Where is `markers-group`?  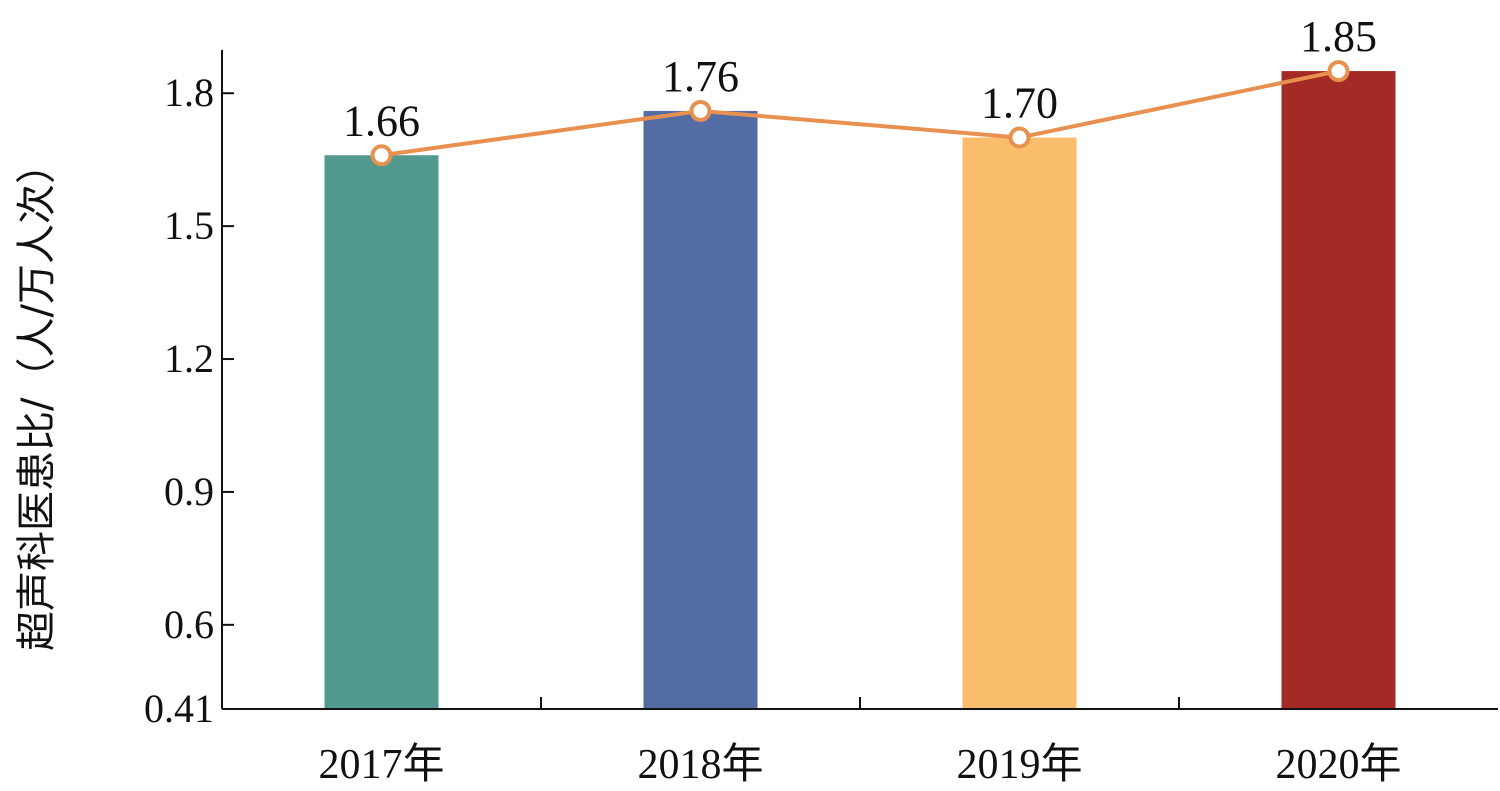 markers-group is located at coordinates (860, 113).